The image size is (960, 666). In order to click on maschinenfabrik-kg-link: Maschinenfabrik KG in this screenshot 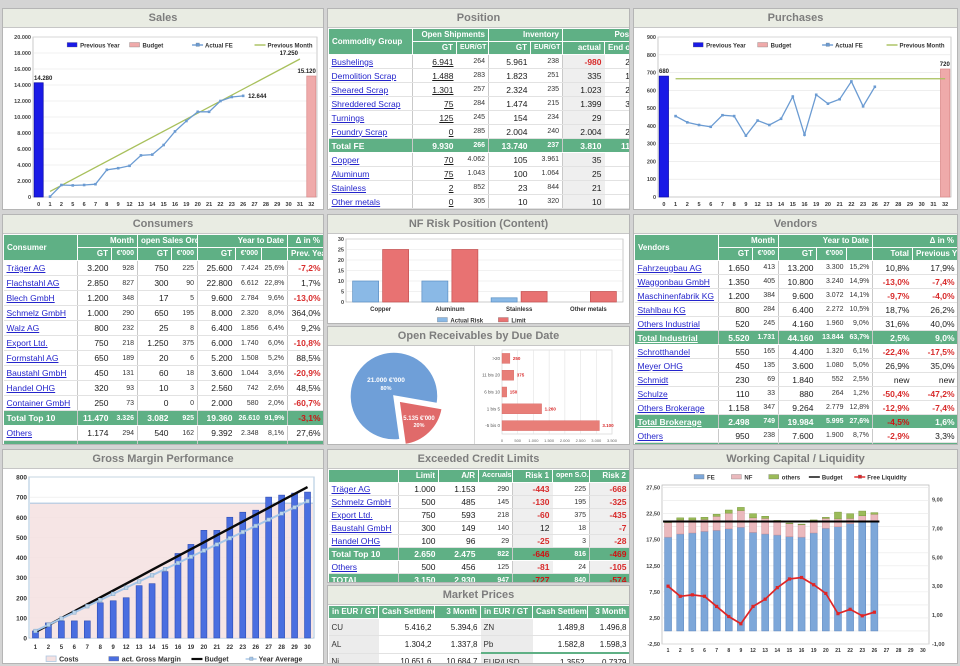, I will do `click(676, 295)`.